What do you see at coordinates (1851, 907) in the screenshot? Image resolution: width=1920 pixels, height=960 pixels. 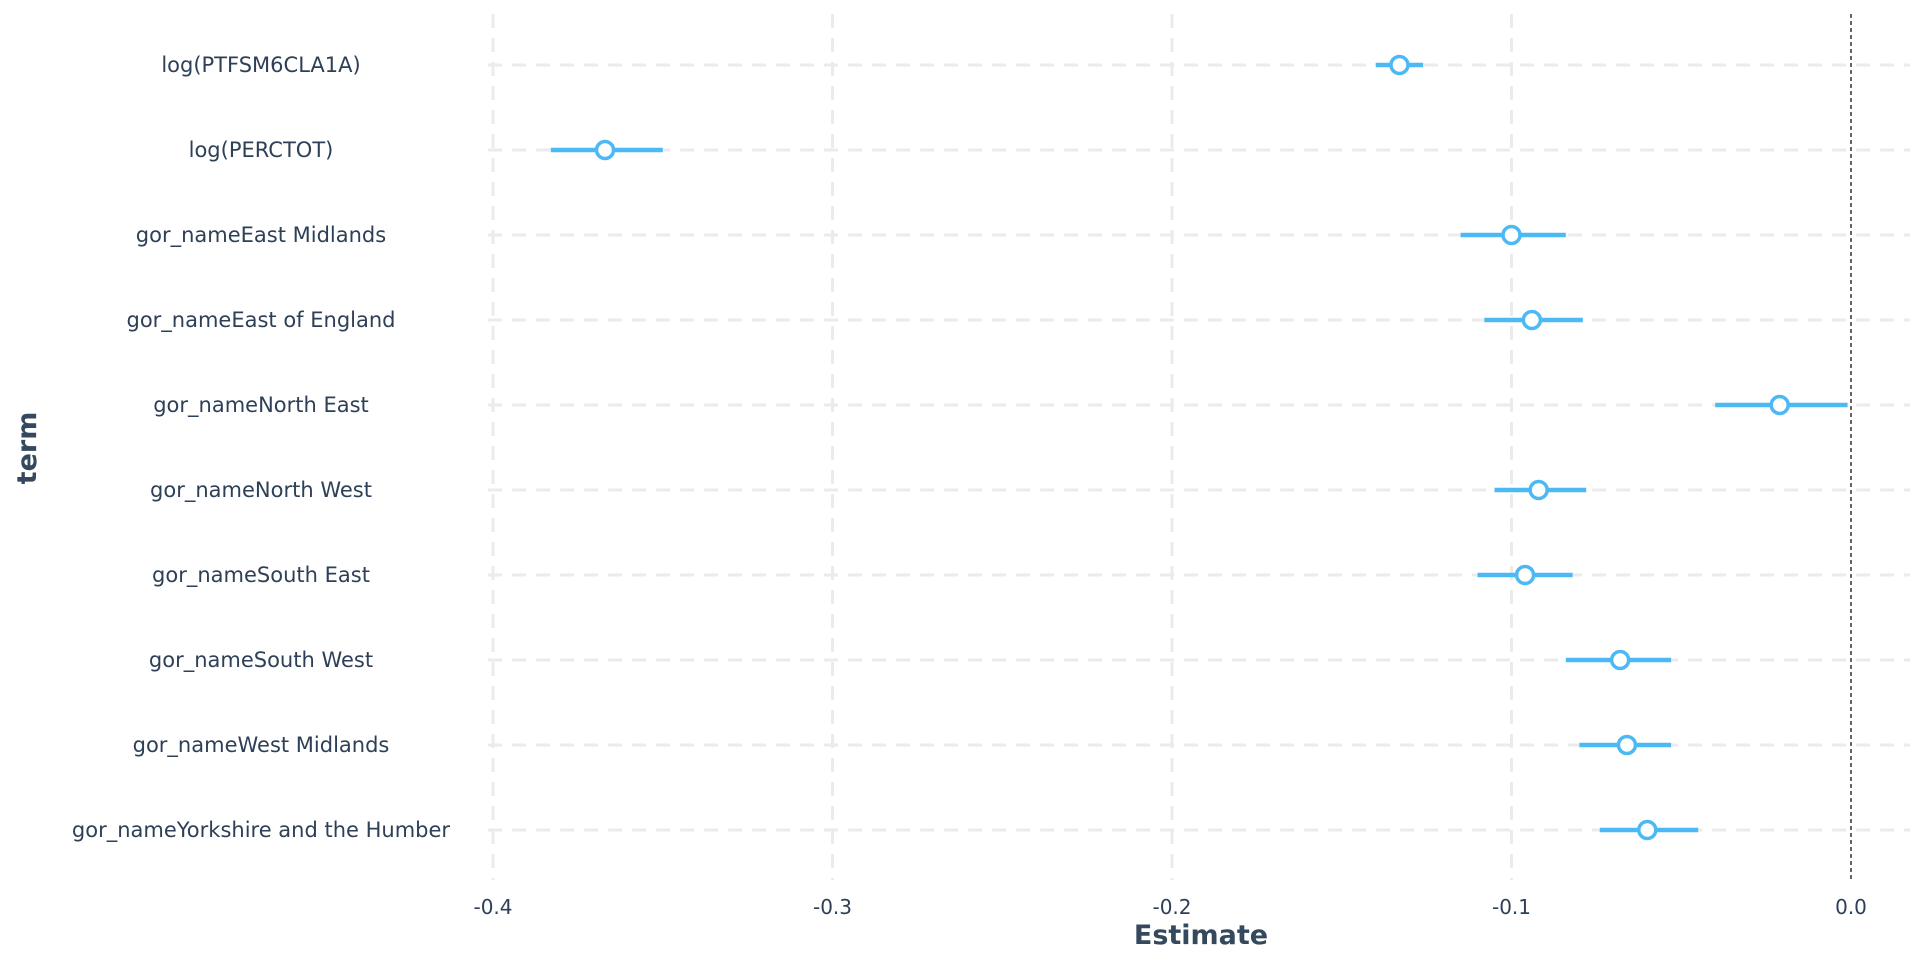 I see `x-tick-label: 0.0` at bounding box center [1851, 907].